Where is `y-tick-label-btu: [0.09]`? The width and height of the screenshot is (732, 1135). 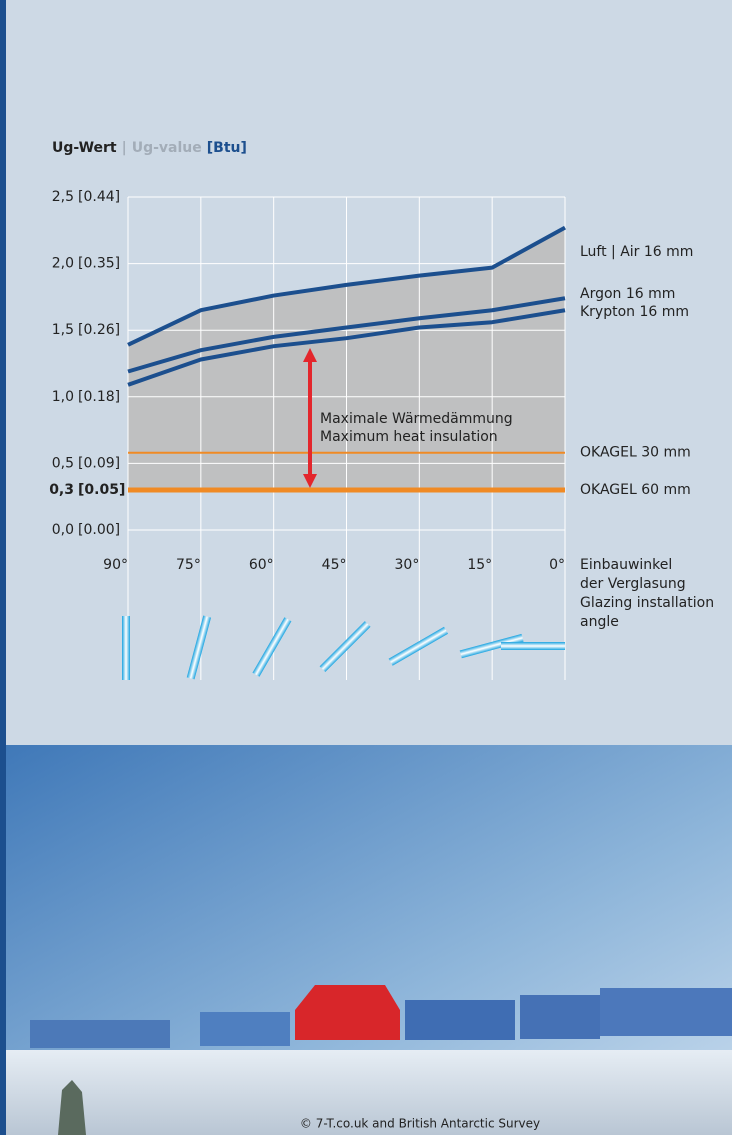
y-tick-label-btu: [0.09] is located at coordinates (99, 463).